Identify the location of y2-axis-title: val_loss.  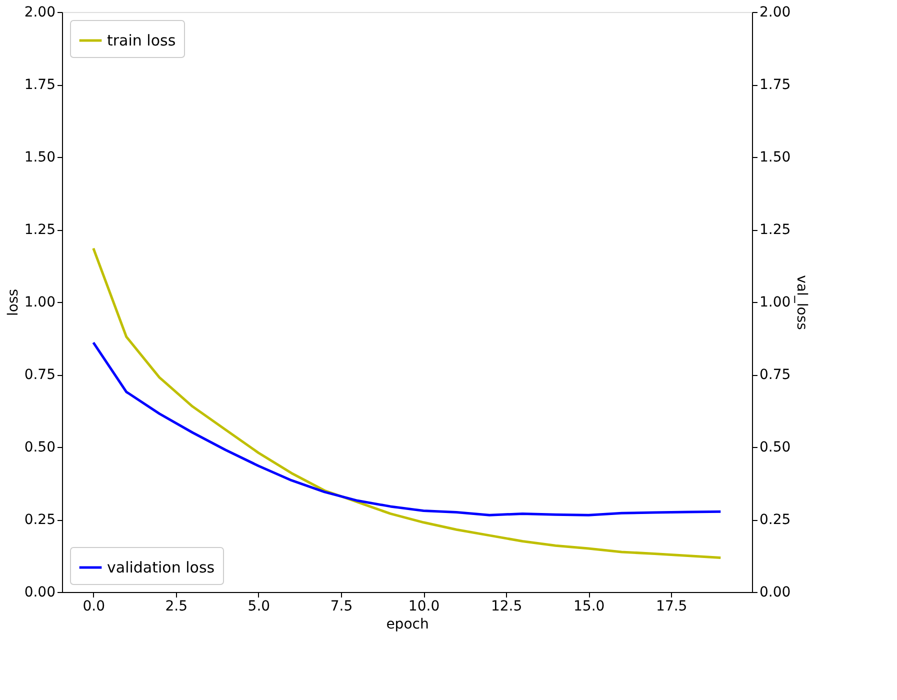
(802, 302).